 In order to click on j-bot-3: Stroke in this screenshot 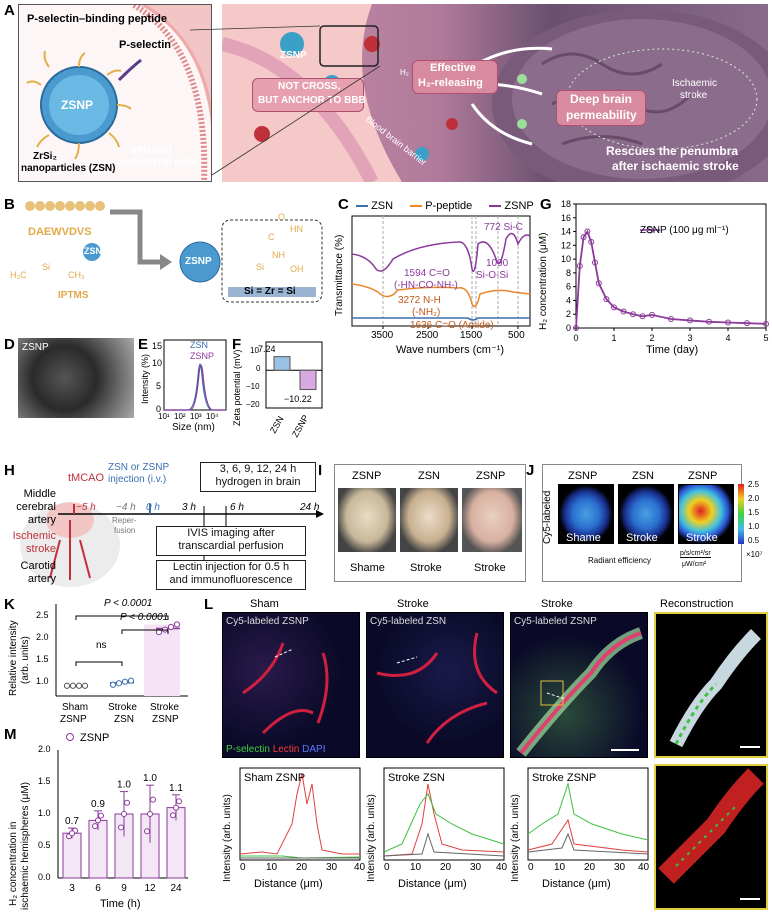, I will do `click(702, 538)`.